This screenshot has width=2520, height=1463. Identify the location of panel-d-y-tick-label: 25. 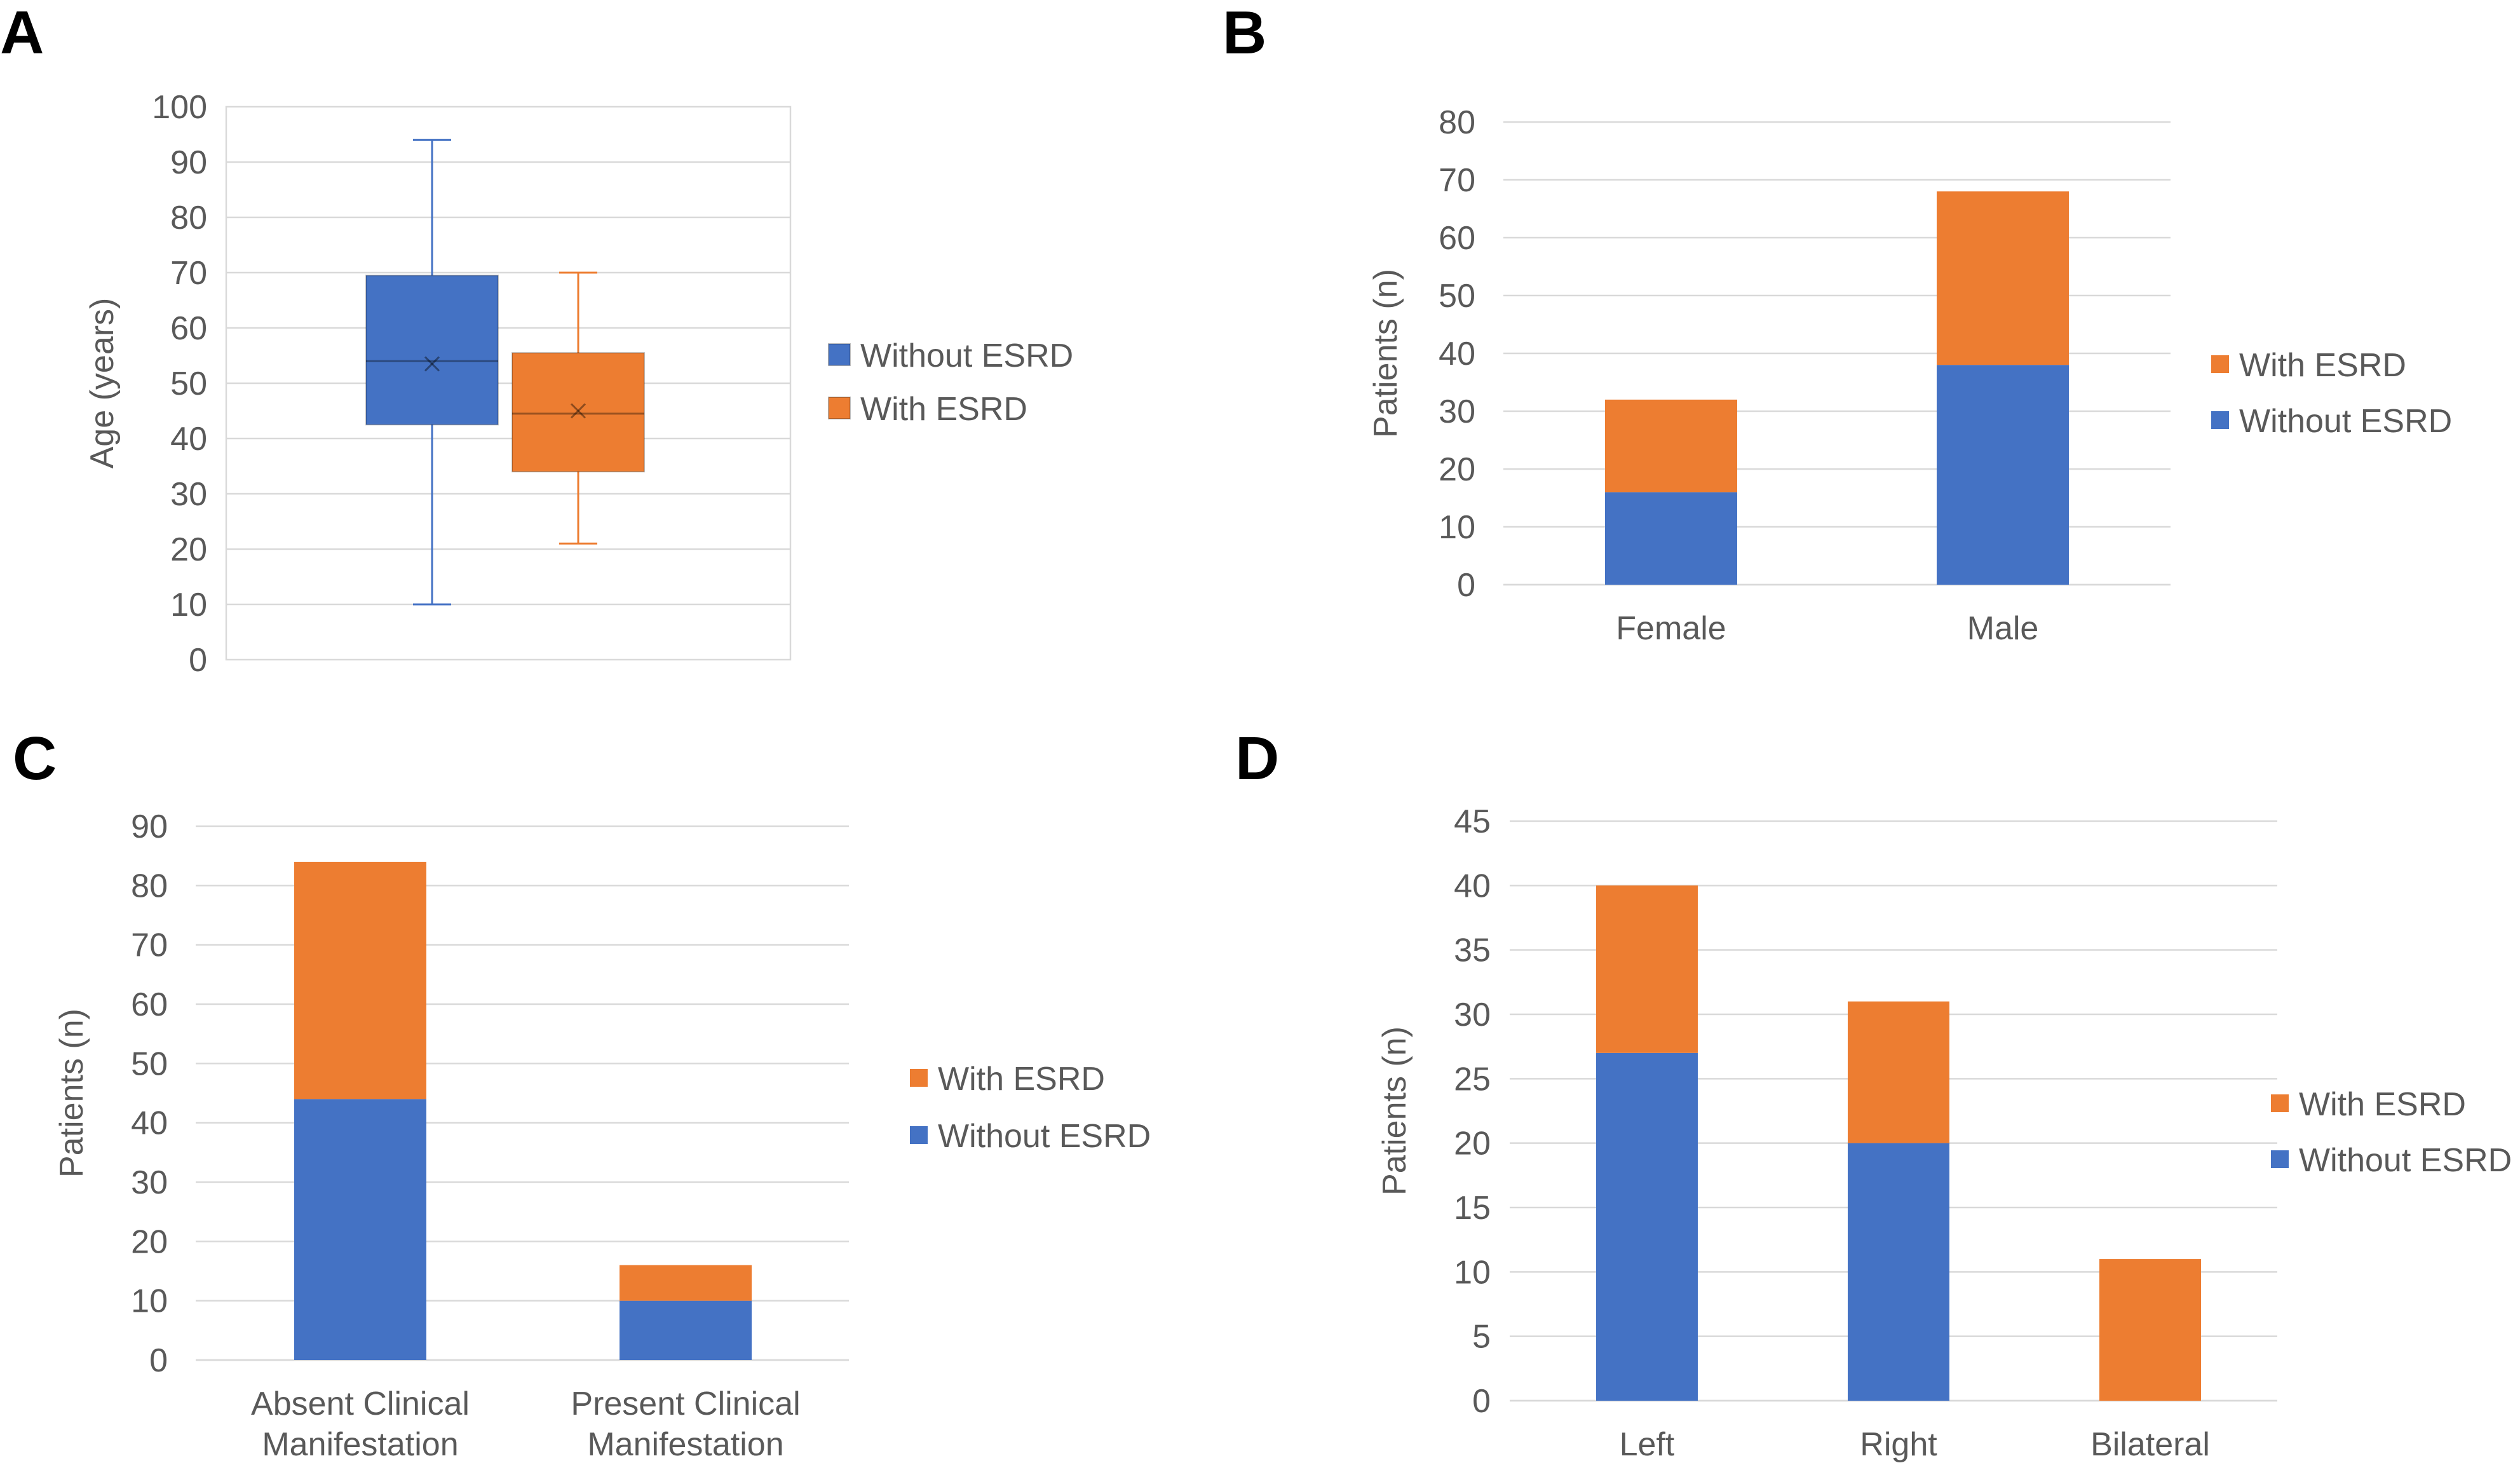
(1472, 1079).